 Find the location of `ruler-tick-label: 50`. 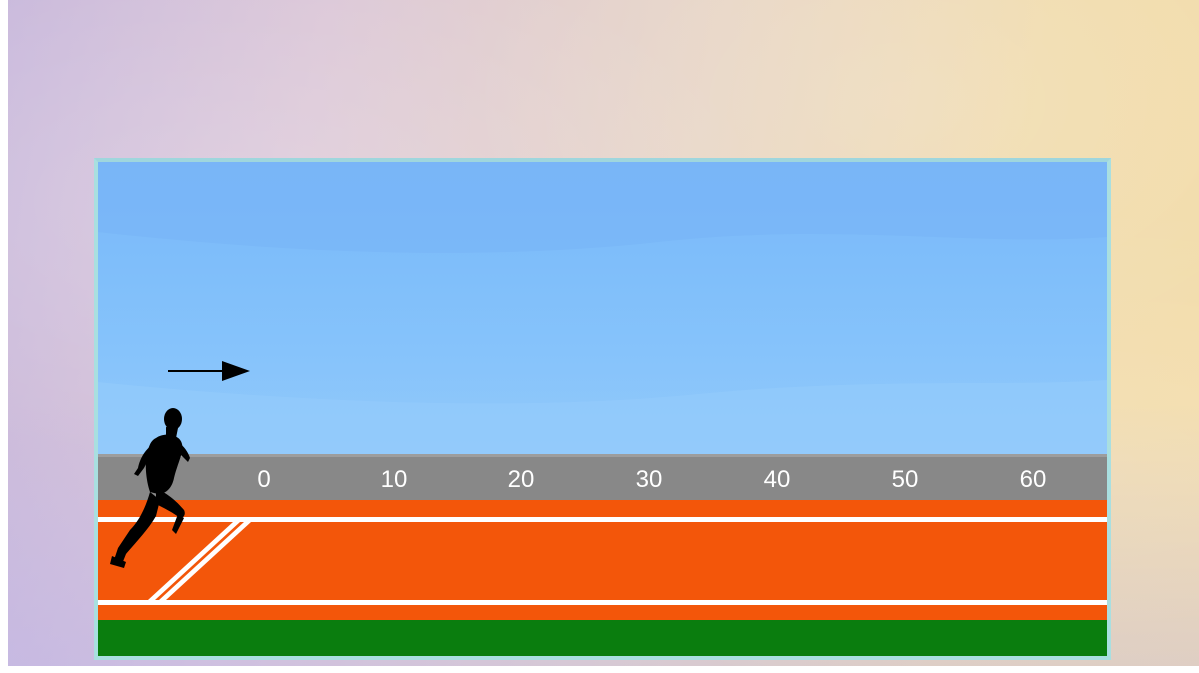

ruler-tick-label: 50 is located at coordinates (905, 479).